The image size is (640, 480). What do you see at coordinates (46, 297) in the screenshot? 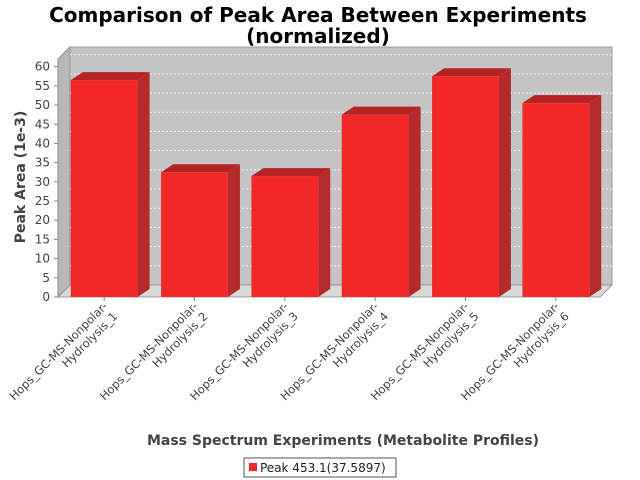
I see `y-tick-label: 0` at bounding box center [46, 297].